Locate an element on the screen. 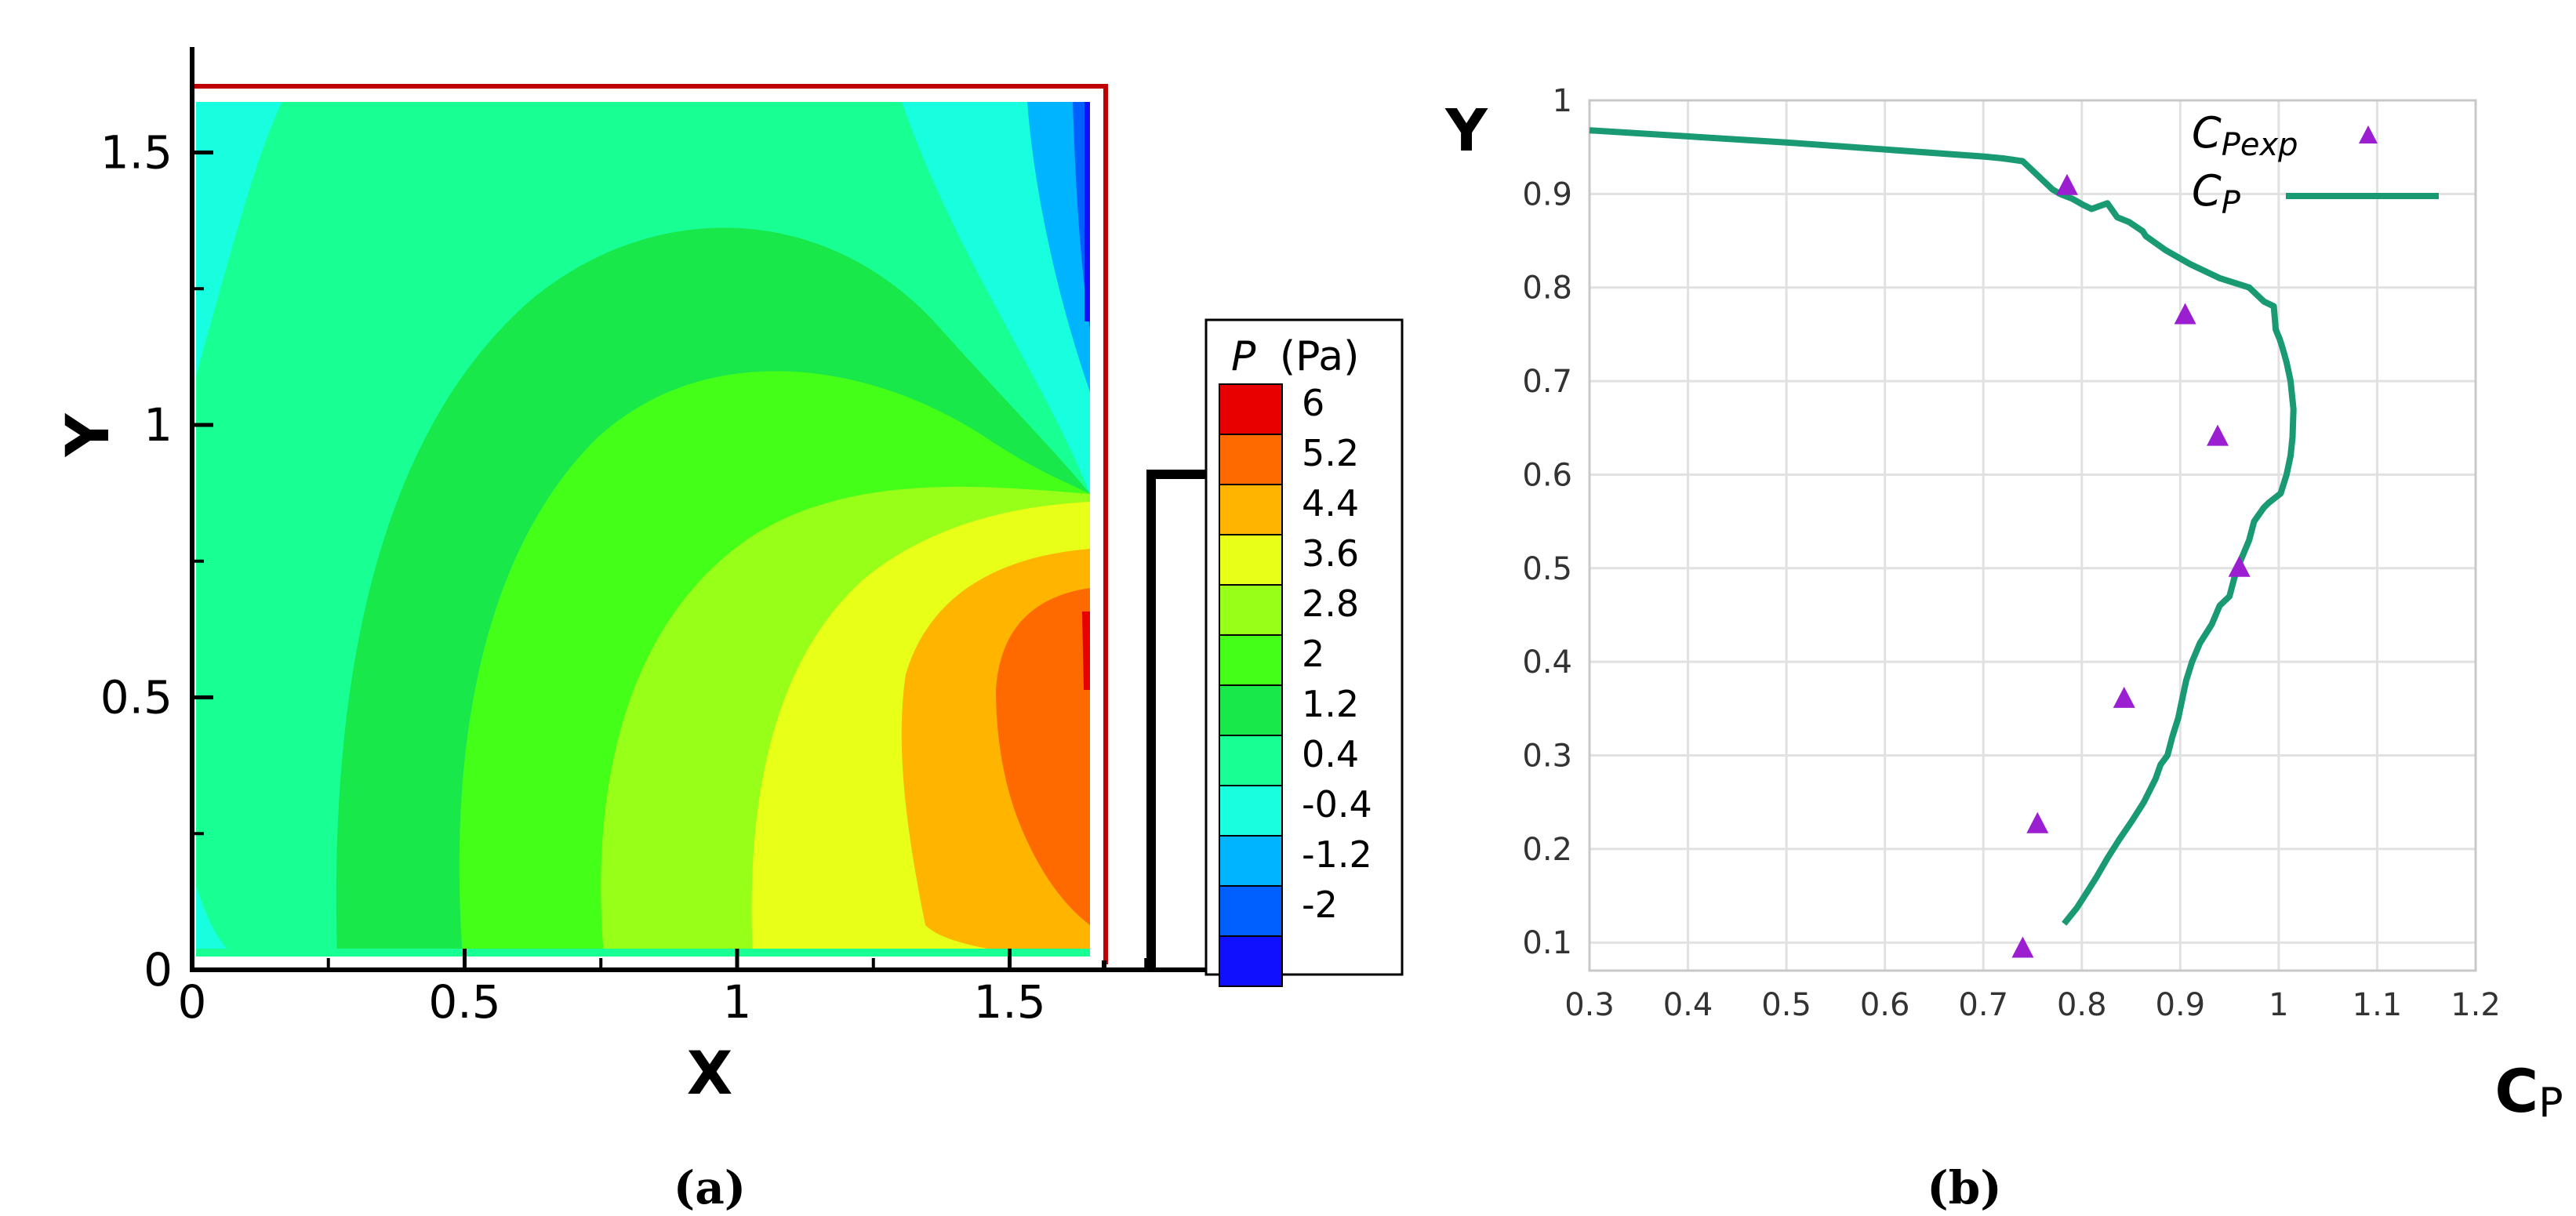 The image size is (2576, 1216). x-tick-label: 0.3 is located at coordinates (1589, 1005).